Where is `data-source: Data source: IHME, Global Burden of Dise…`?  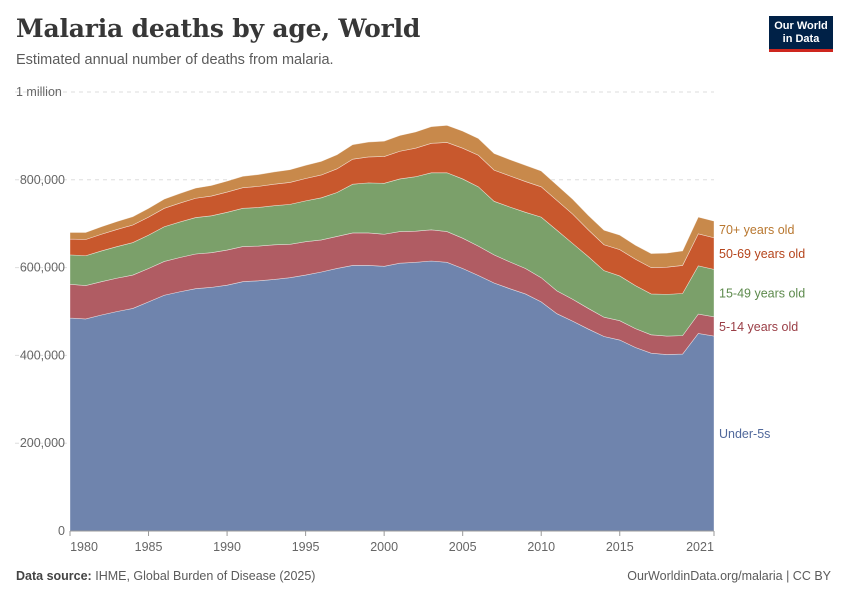
data-source: Data source: IHME, Global Burden of Dise… is located at coordinates (165, 576).